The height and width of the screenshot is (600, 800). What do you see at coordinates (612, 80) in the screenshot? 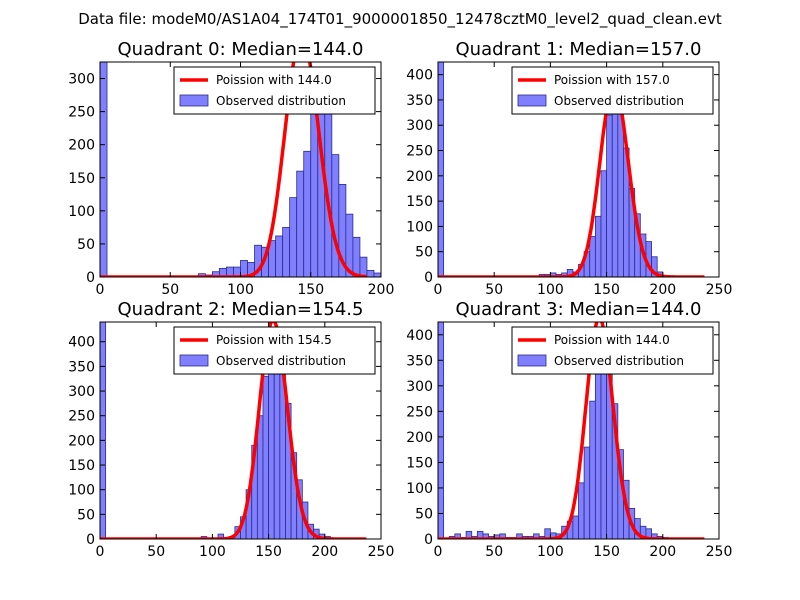
I see `legend-label-fit: Poission with 157.0` at bounding box center [612, 80].